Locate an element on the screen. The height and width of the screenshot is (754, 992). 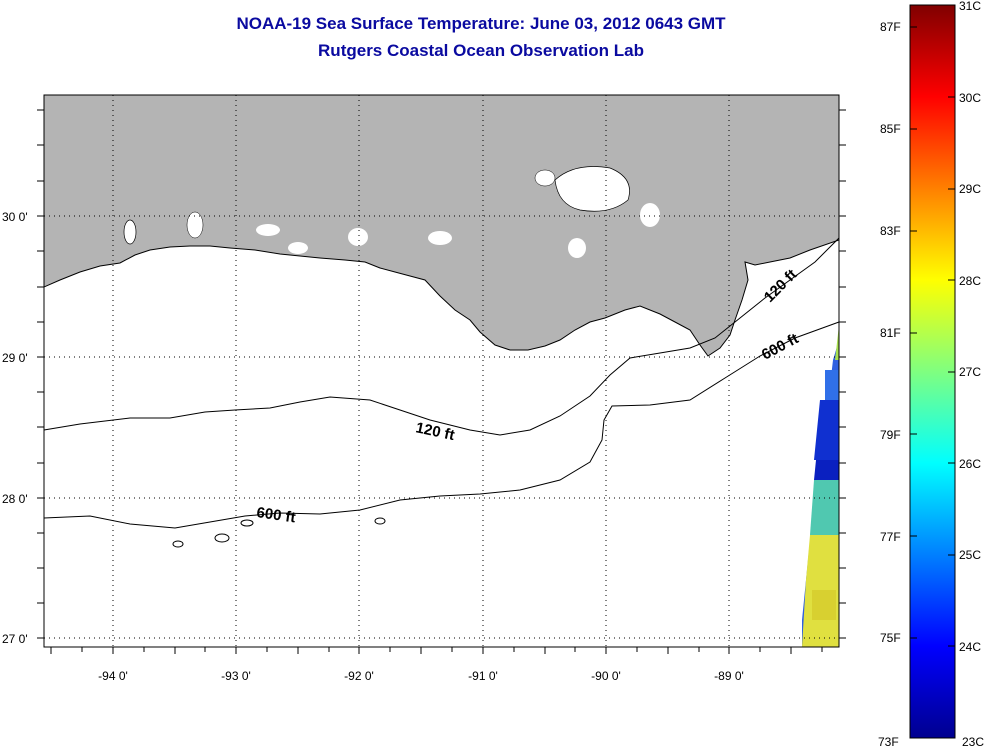
colorbar-celsius-label: 25C is located at coordinates (970, 555).